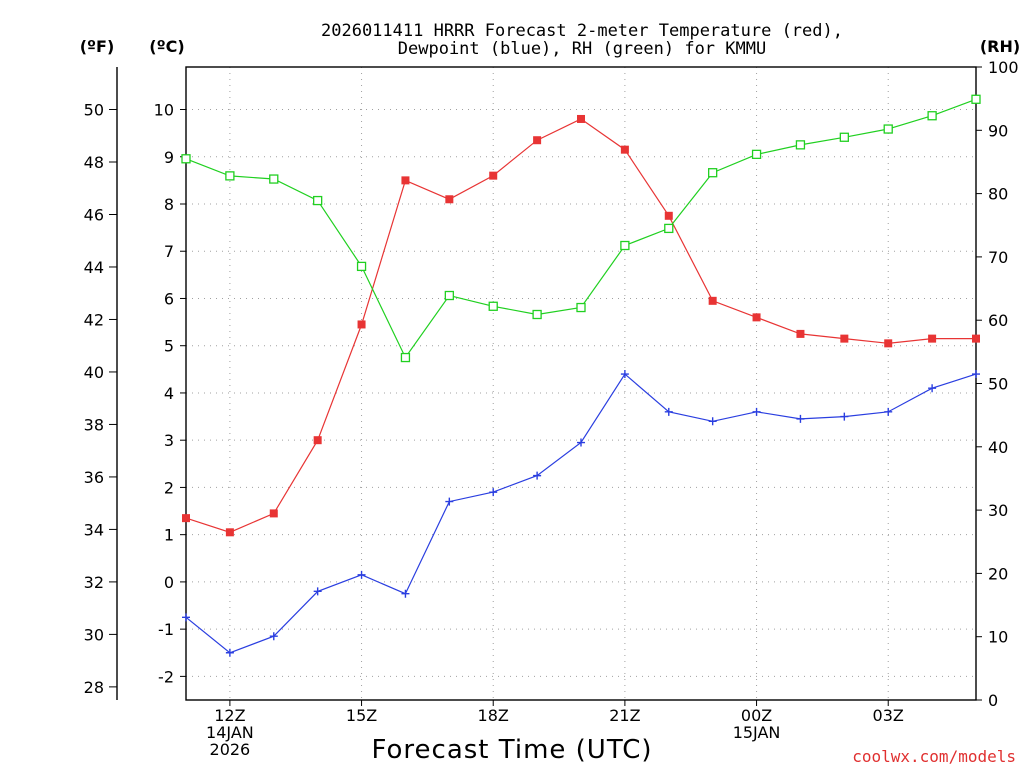 Image resolution: width=1024 pixels, height=768 pixels. What do you see at coordinates (998, 447) in the screenshot?
I see `rh-tick-label: 40` at bounding box center [998, 447].